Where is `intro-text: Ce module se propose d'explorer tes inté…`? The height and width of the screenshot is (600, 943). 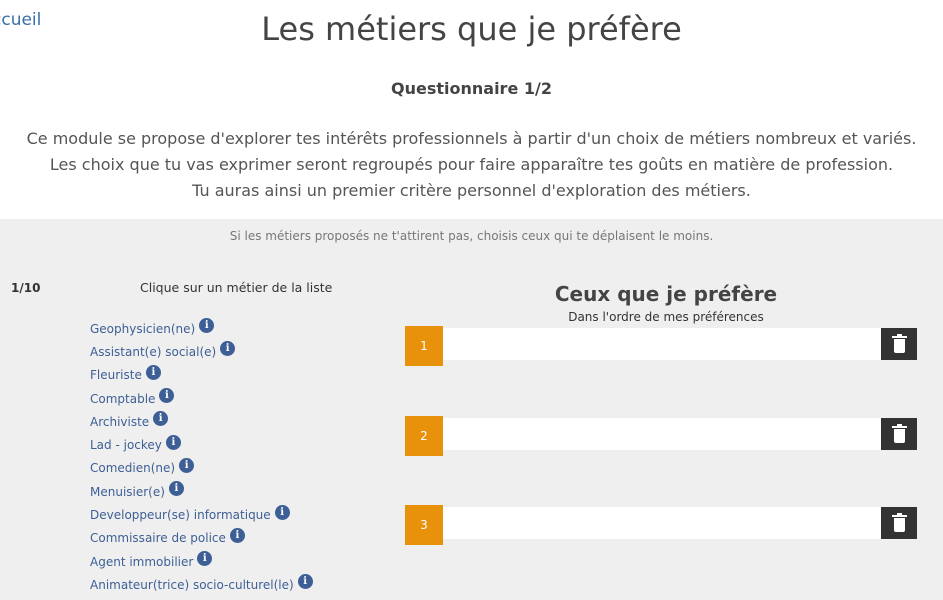 intro-text: Ce module se propose d'explorer tes inté… is located at coordinates (471, 165).